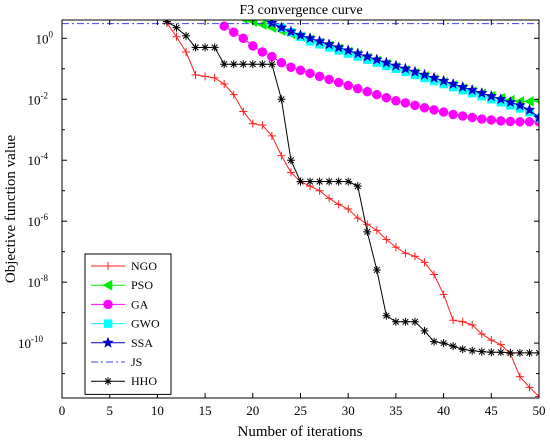  I want to click on x-tick-label: 25, so click(300, 410).